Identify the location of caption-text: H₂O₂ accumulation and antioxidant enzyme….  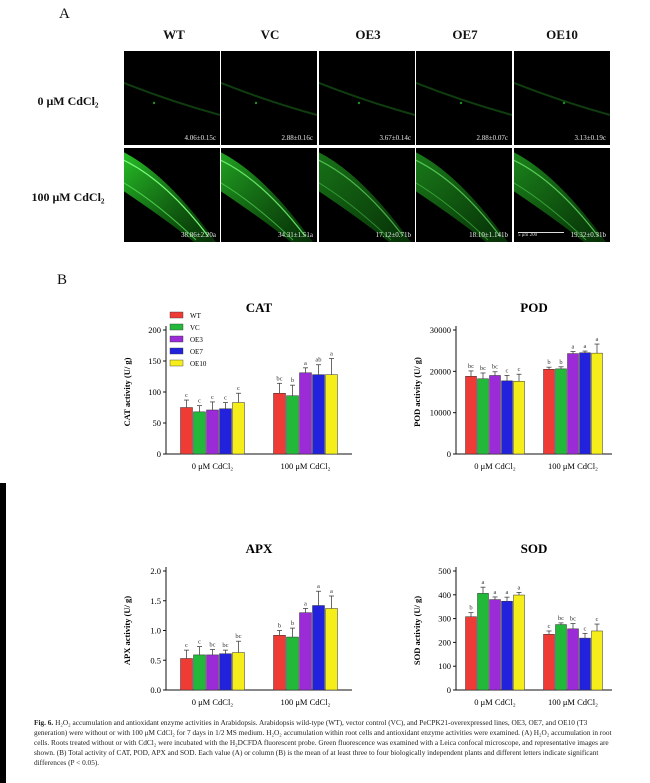
(323, 742).